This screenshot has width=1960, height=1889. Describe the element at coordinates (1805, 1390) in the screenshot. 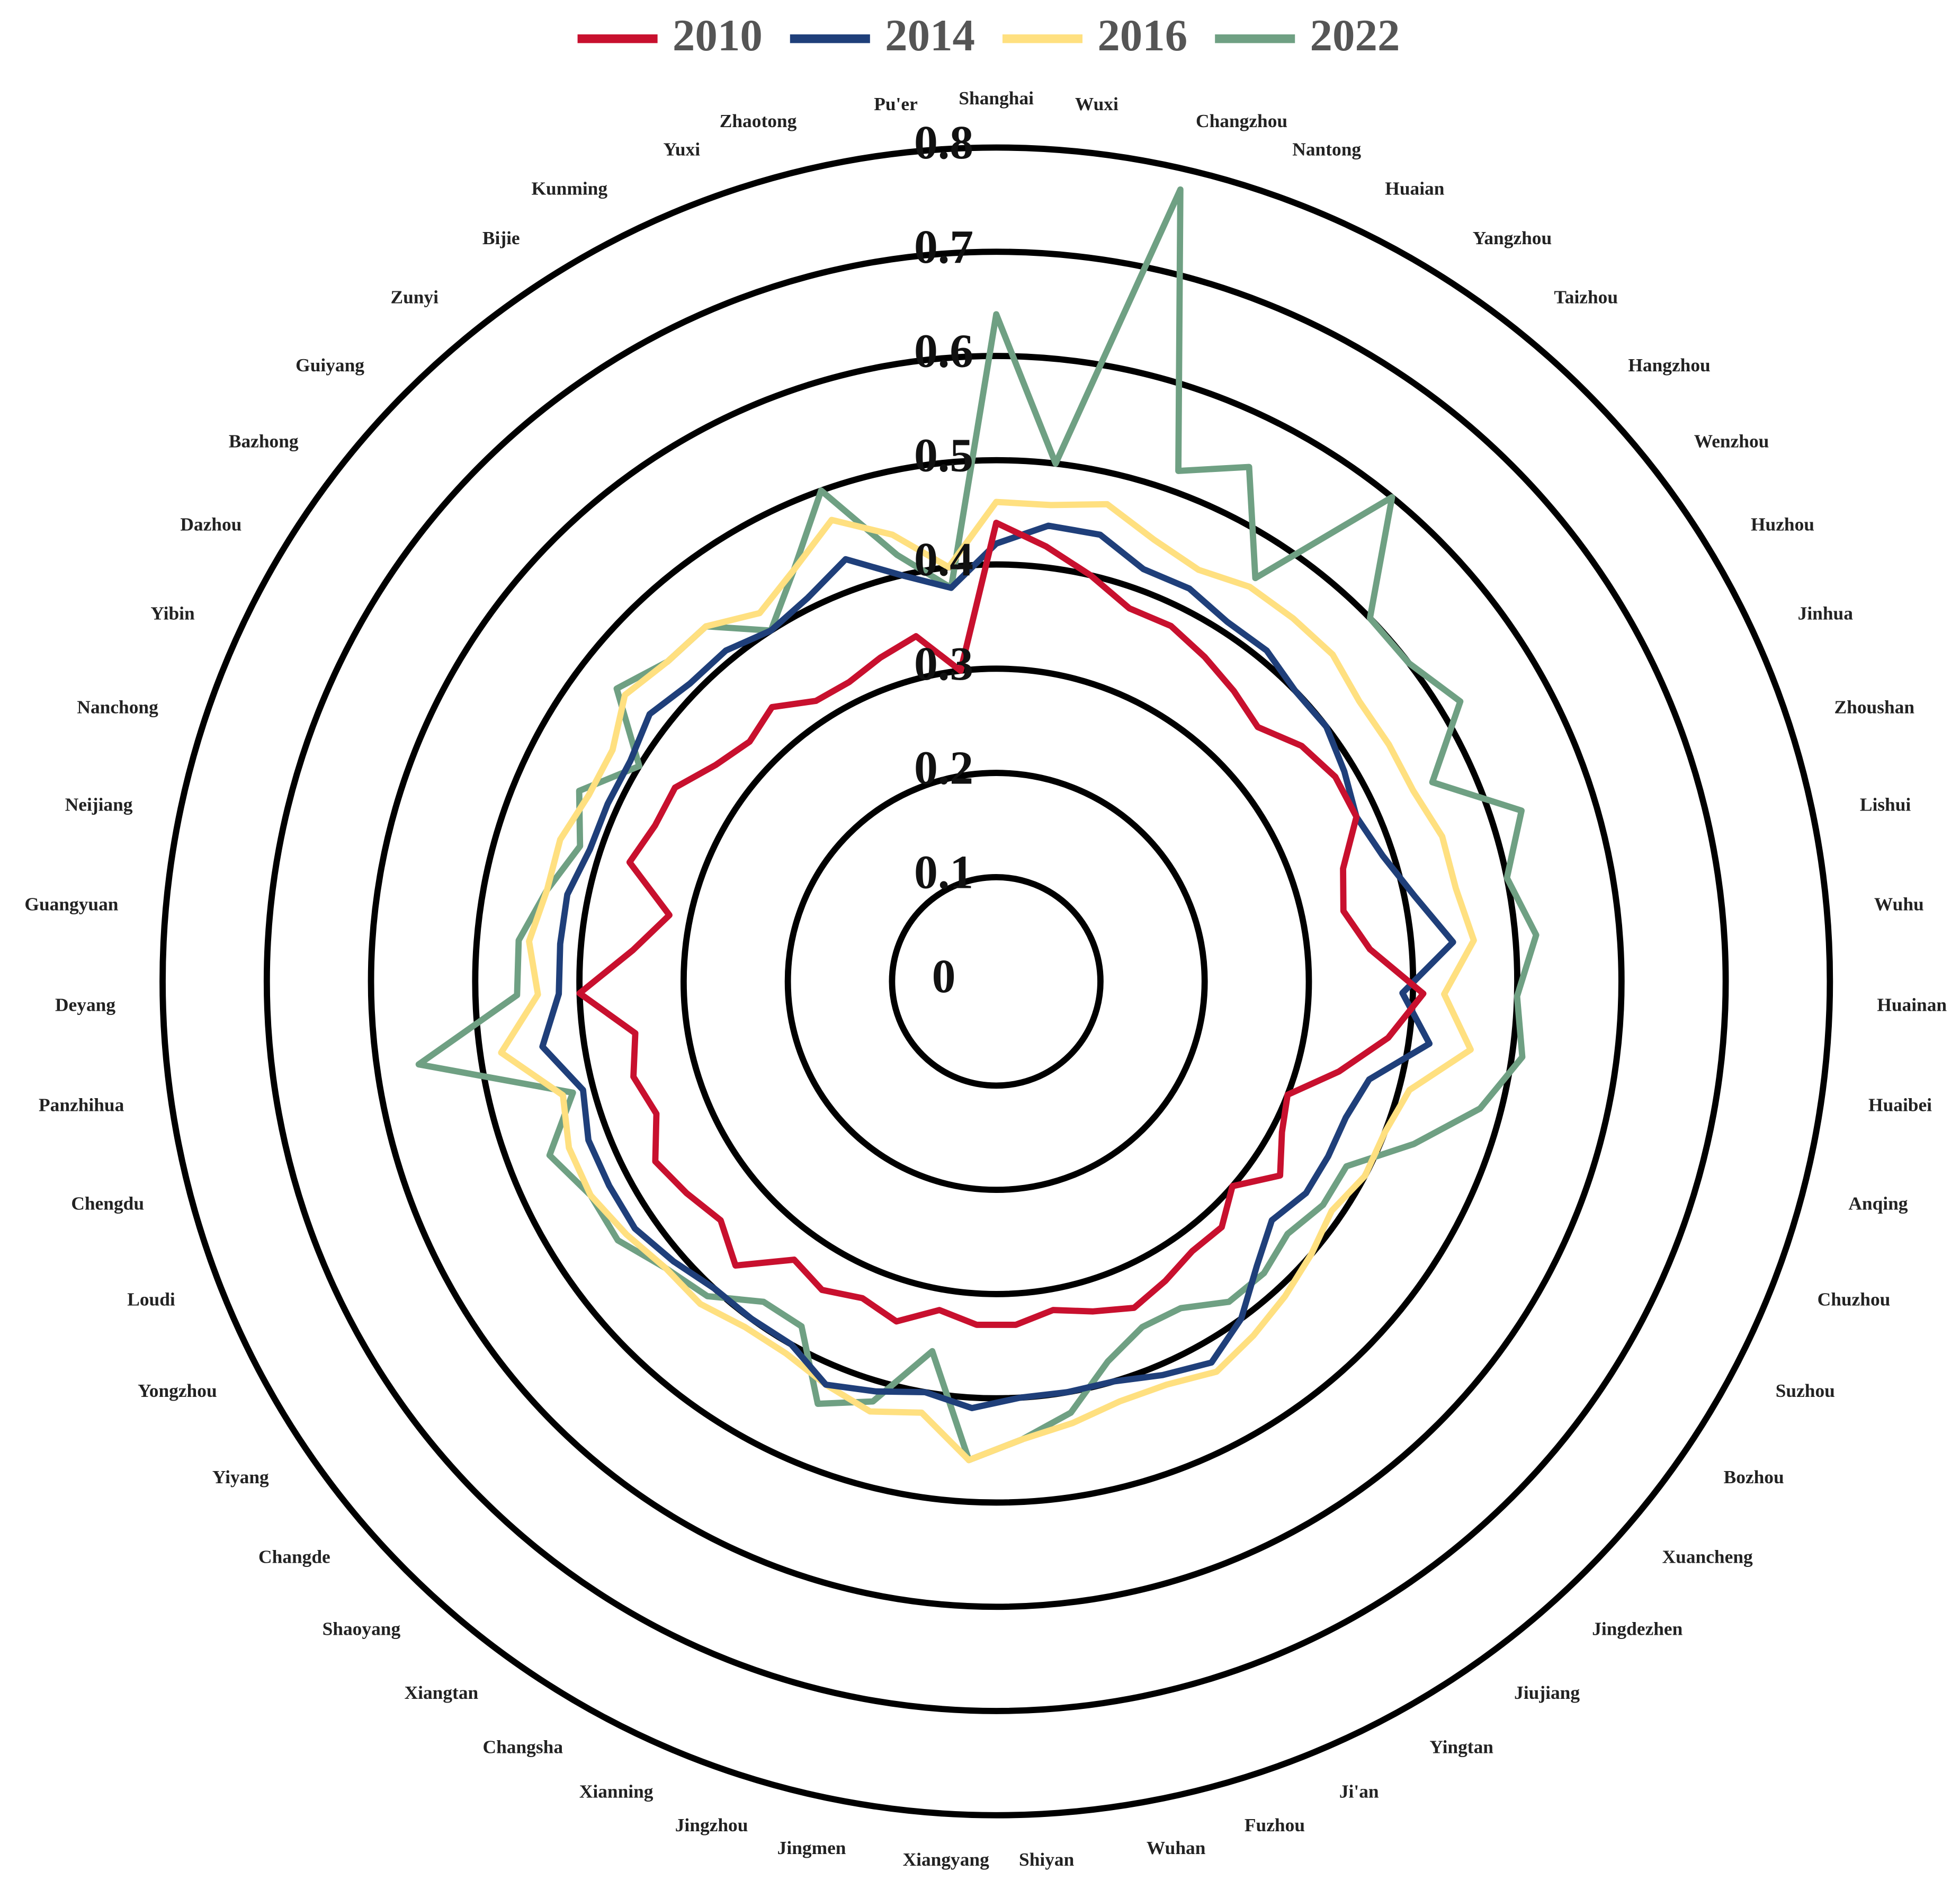

I see `category-label: Suzhou` at that location.